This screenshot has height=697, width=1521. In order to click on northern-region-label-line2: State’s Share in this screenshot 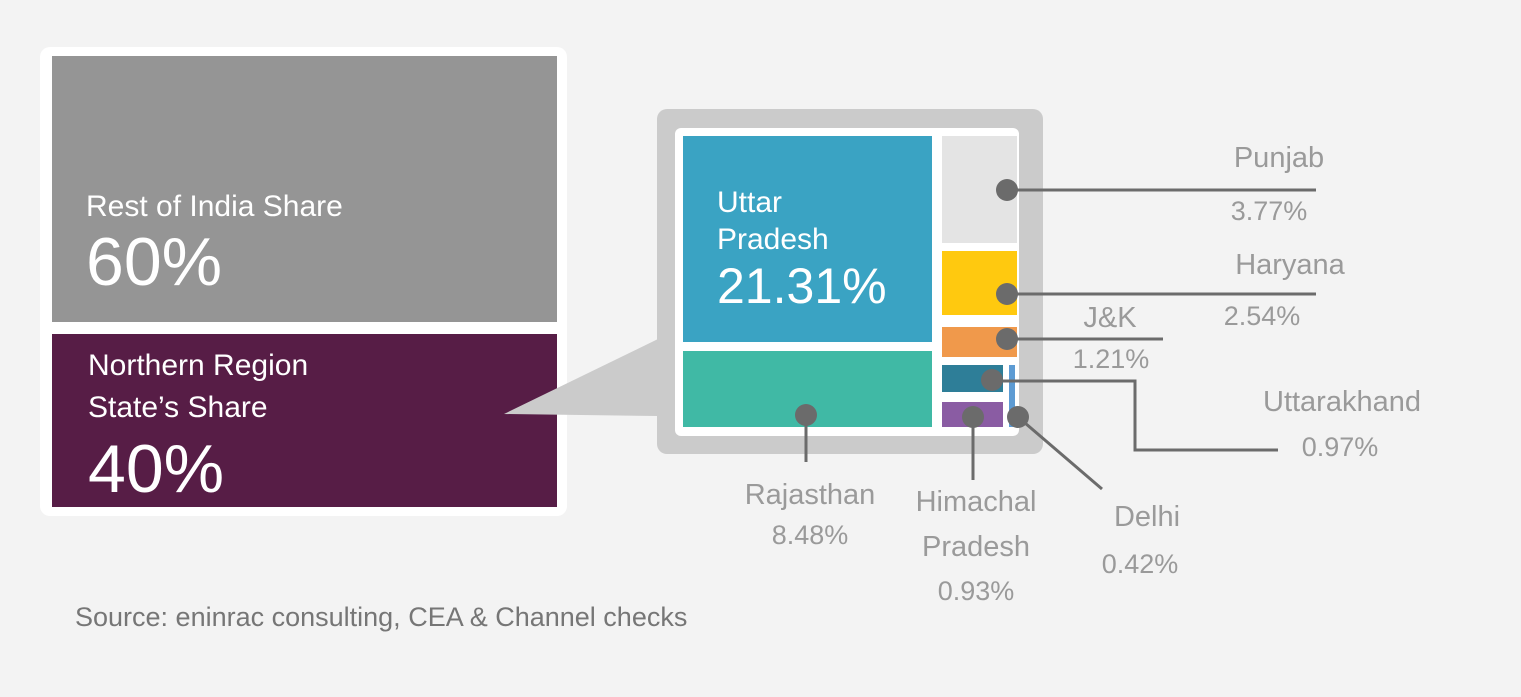, I will do `click(178, 407)`.